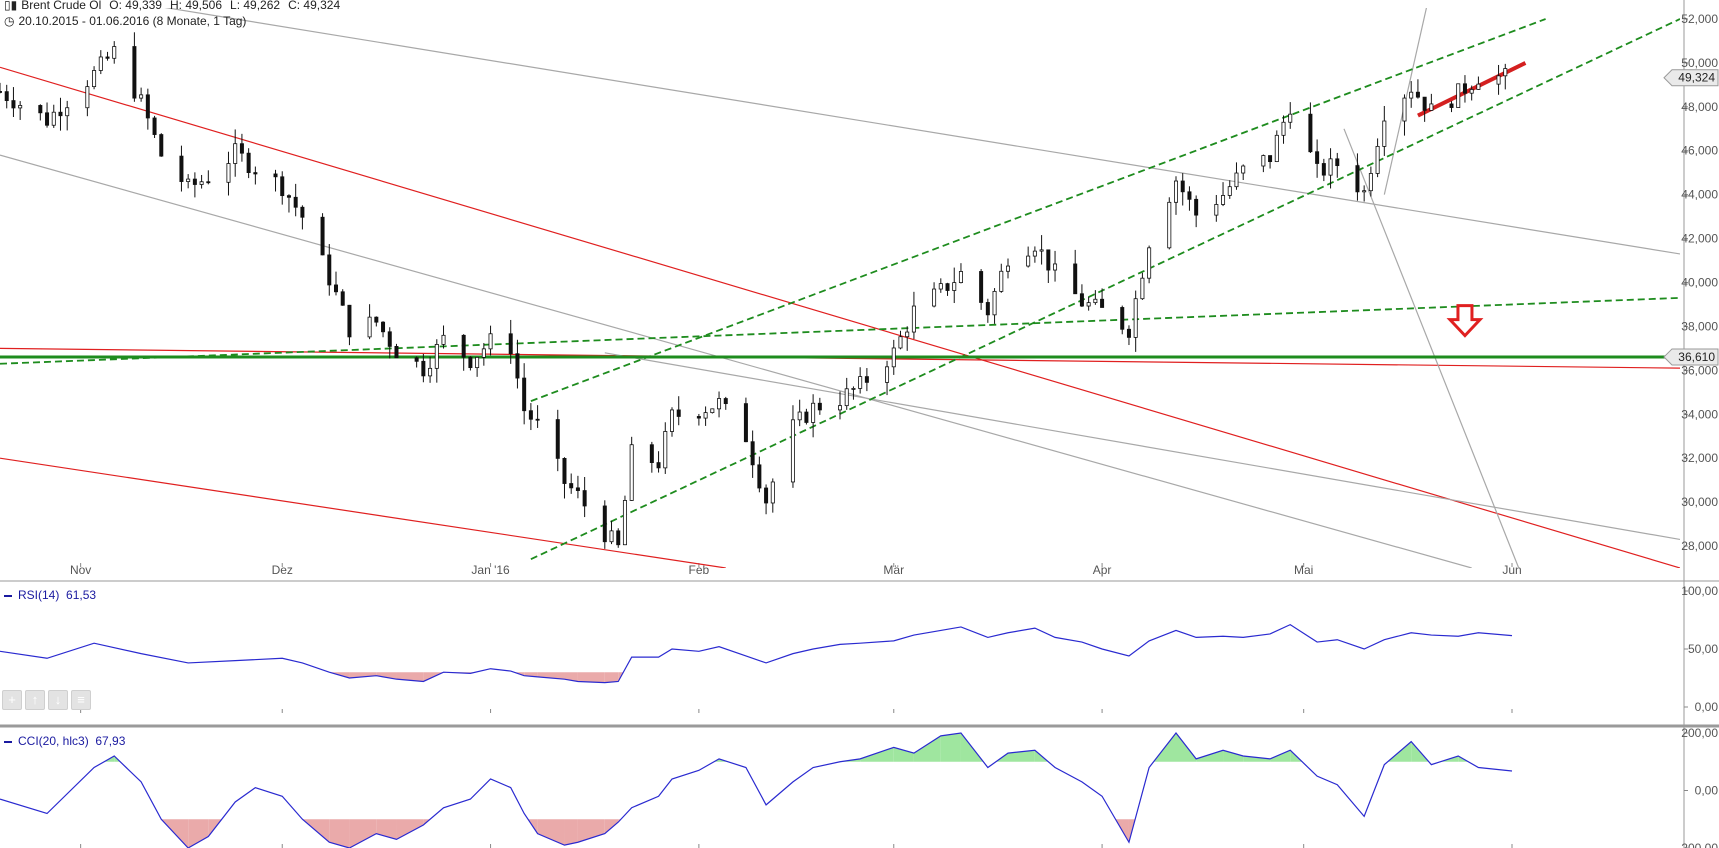 The image size is (1719, 848). Describe the element at coordinates (12, 700) in the screenshot. I see `add-pane-button: +` at that location.